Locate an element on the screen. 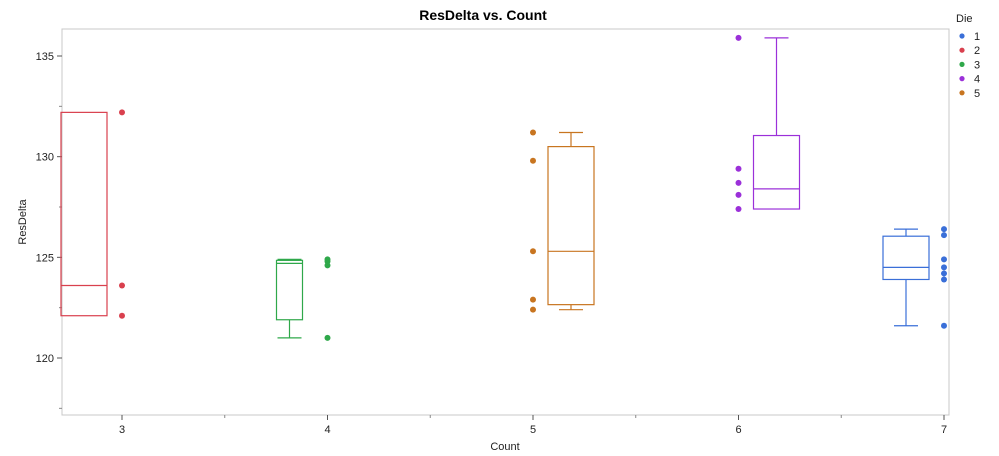 Image resolution: width=999 pixels, height=456 pixels. x-axis-label: Count is located at coordinates (504, 447).